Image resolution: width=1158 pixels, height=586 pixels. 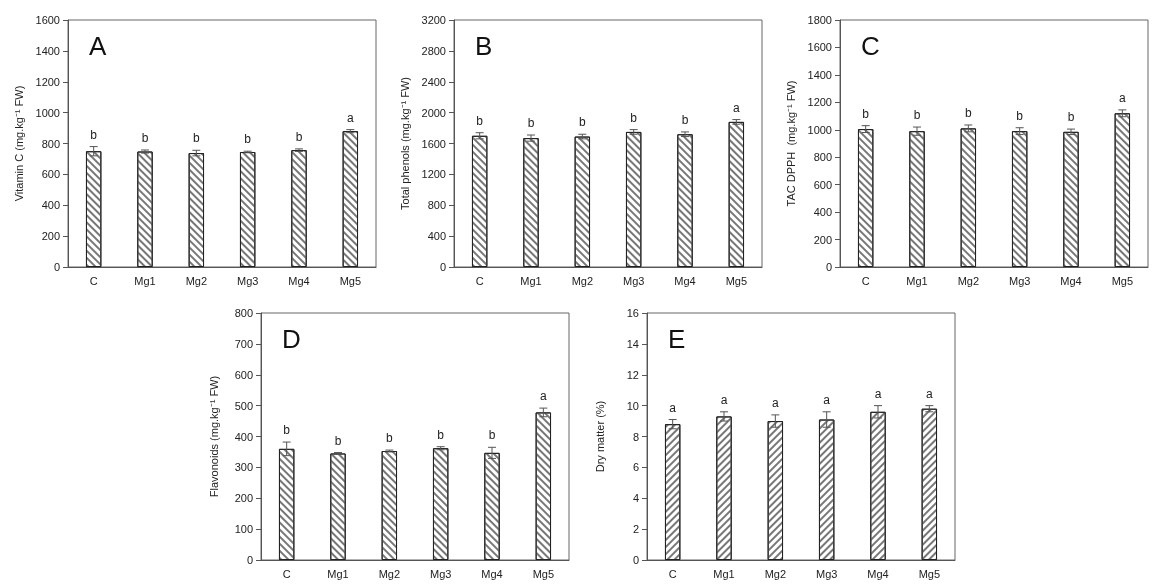 I want to click on y-tick-label: 12, so click(x=632, y=374).